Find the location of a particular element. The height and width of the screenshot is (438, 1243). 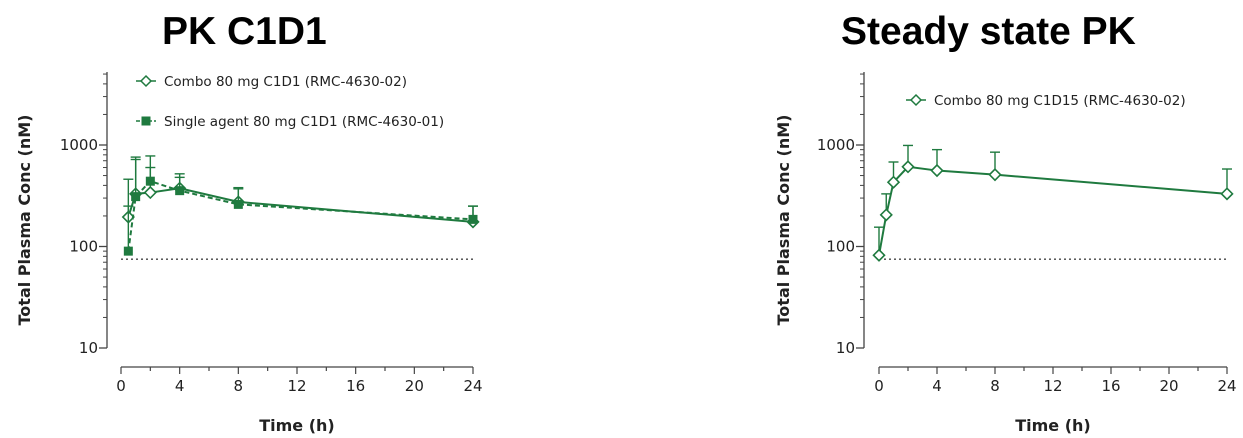

series-combo is located at coordinates (1053, 203).